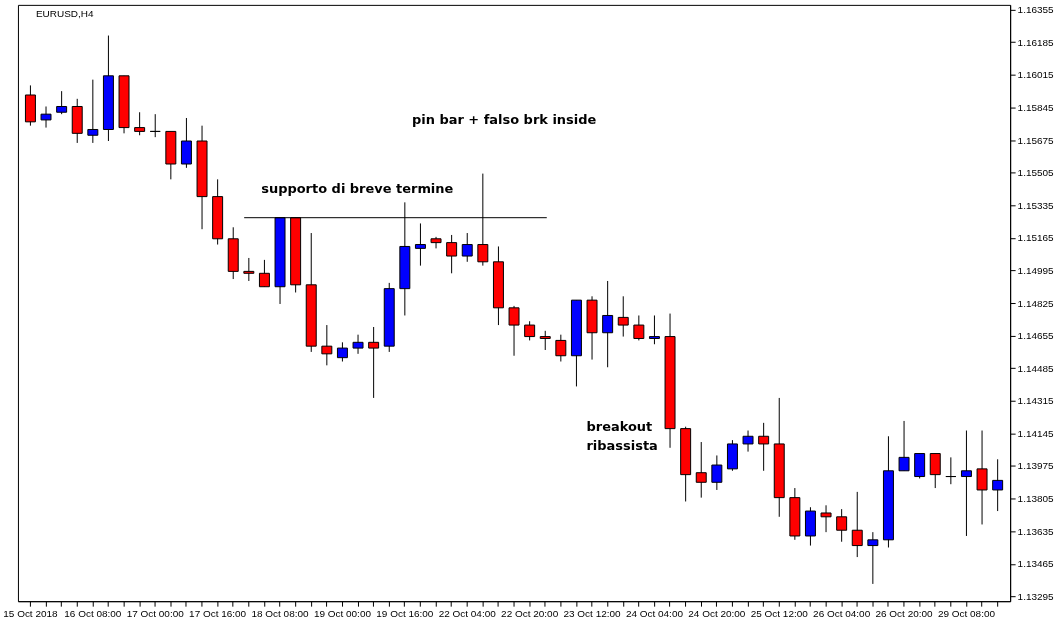  I want to click on x-tick-label: 17 Oct 16:00, so click(218, 613).